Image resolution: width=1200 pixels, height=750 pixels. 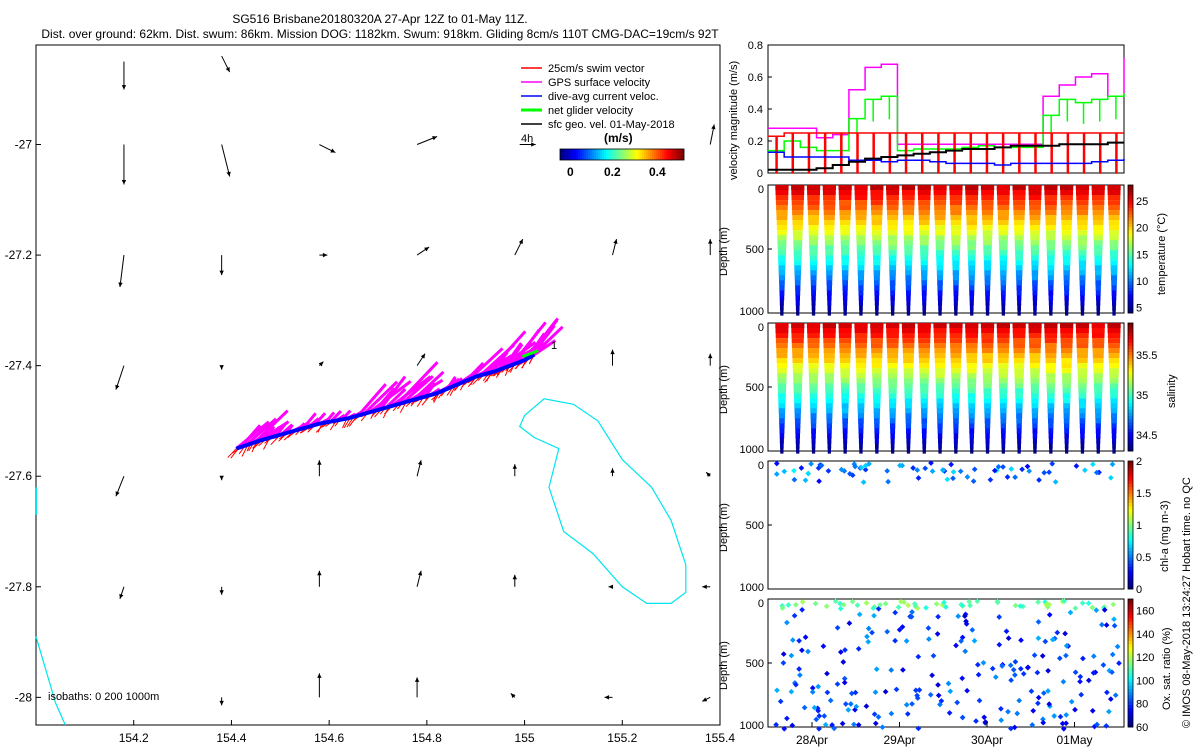 What do you see at coordinates (1146, 436) in the screenshot?
I see `section-colorbar-tick: 34.5` at bounding box center [1146, 436].